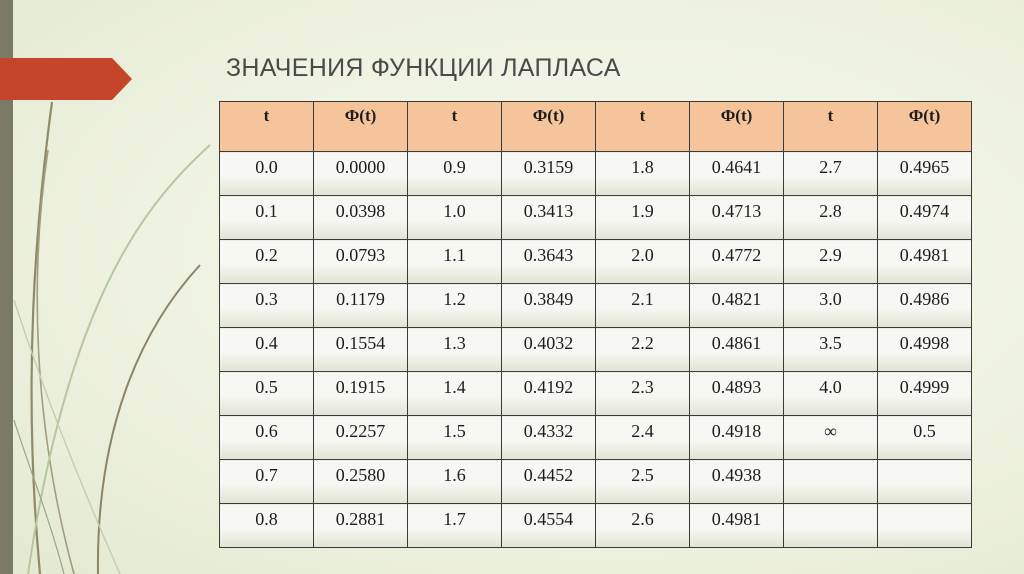 This screenshot has width=1024, height=574. Describe the element at coordinates (736, 481) in the screenshot. I see `table-cell: 0.4938` at that location.